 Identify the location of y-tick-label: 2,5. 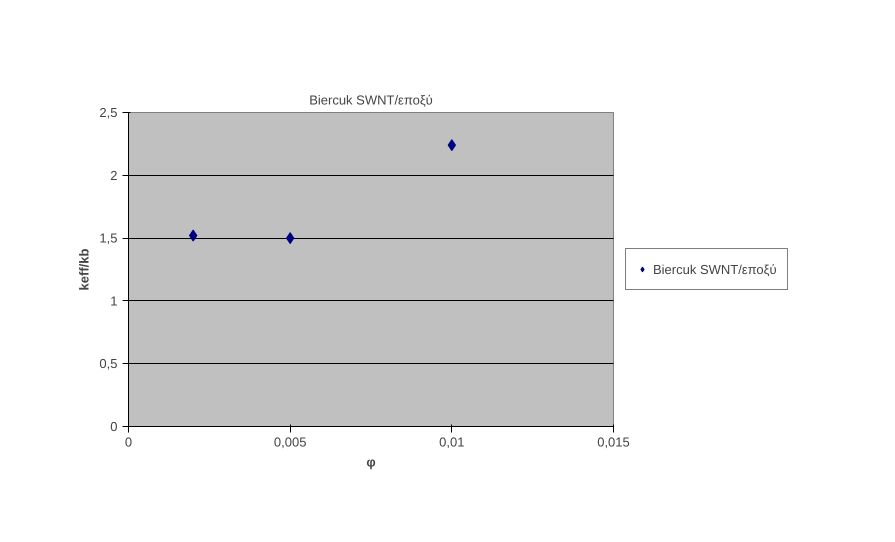
(108, 112).